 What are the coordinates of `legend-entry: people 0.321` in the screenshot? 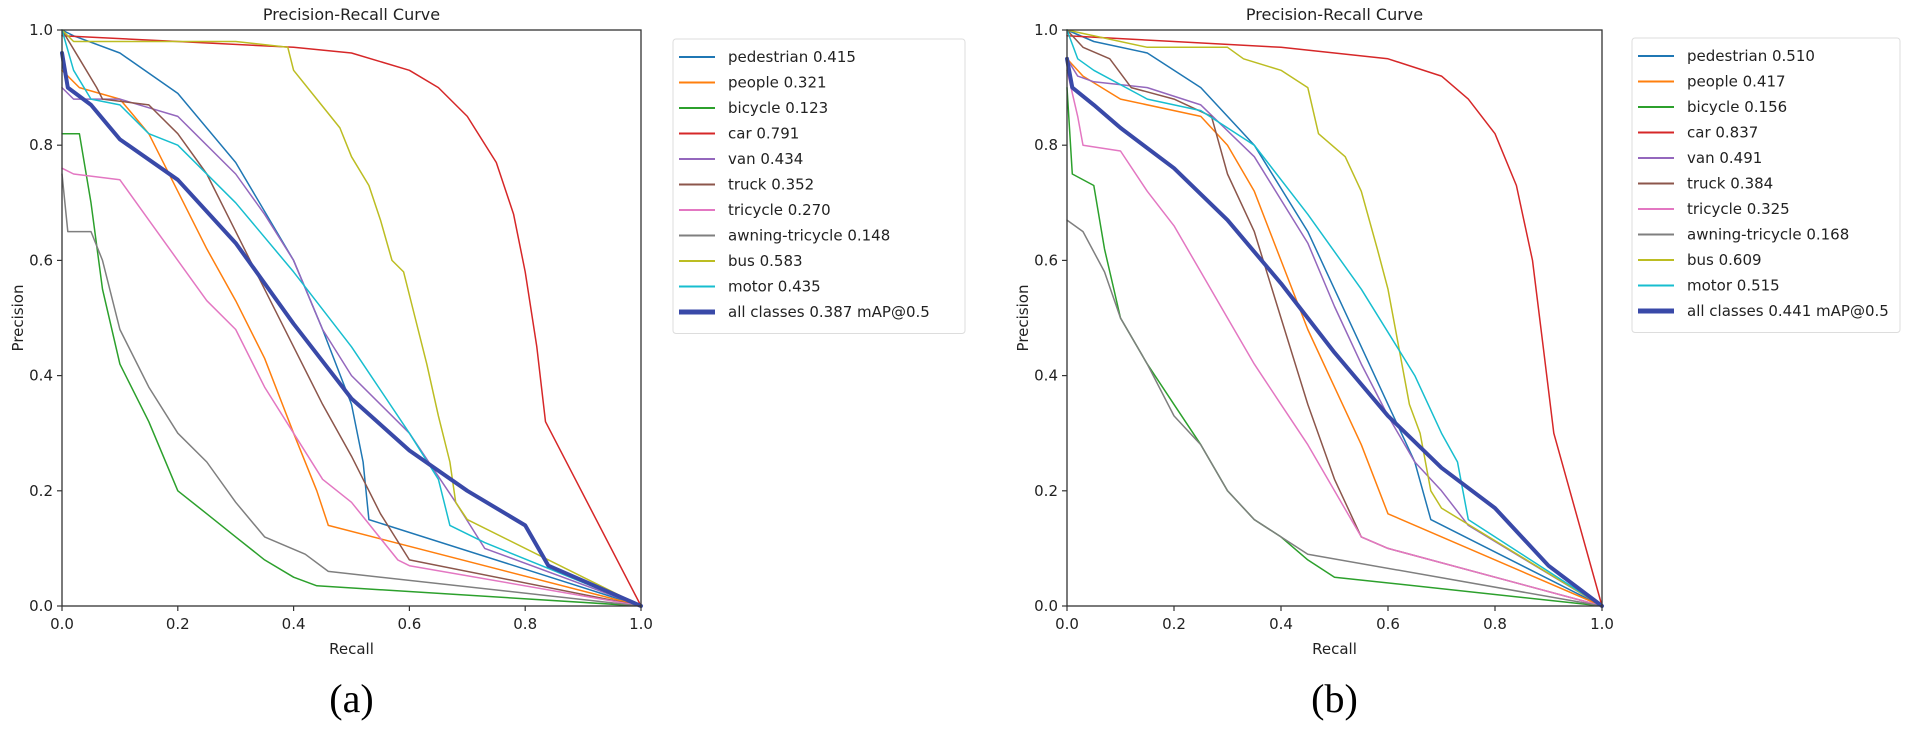 It's located at (777, 83).